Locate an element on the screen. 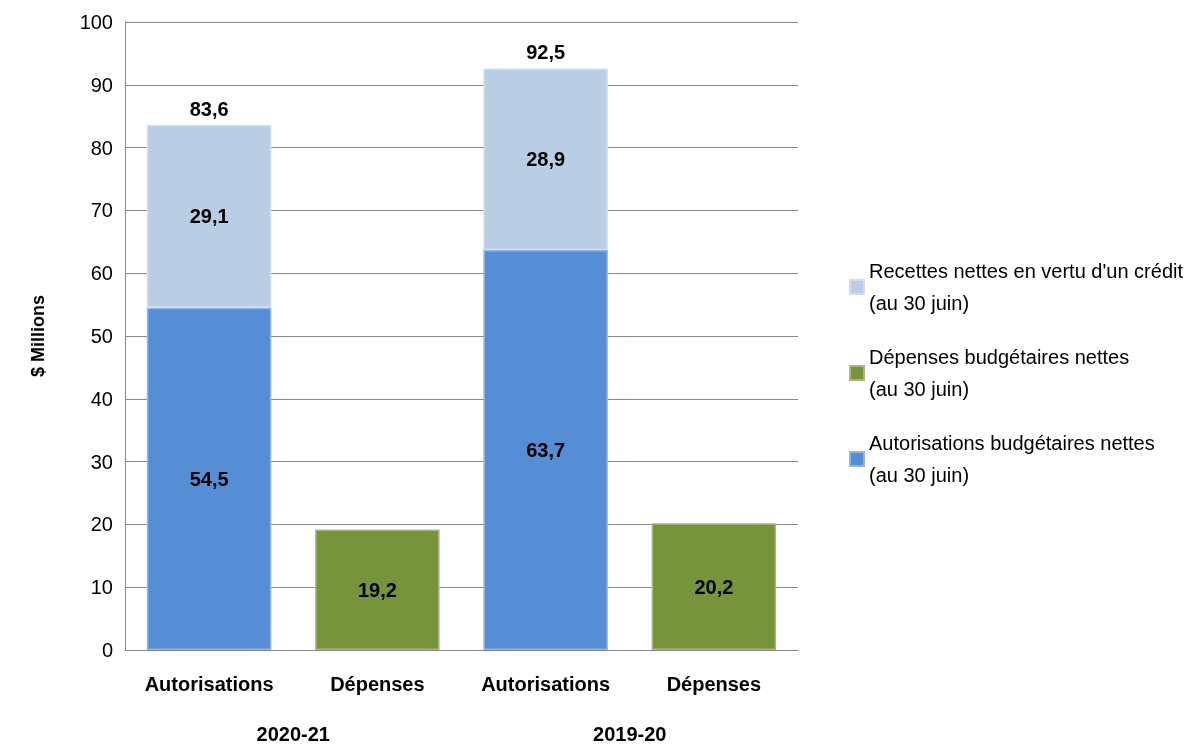  y-axis-title: $ Millions is located at coordinates (38, 336).